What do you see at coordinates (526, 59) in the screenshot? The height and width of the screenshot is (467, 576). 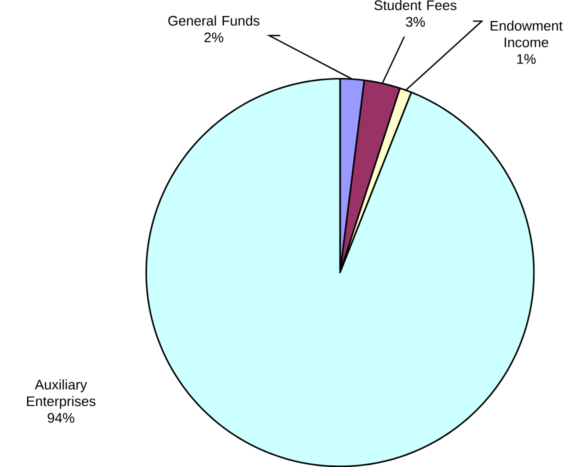 I see `data-label: 1%` at bounding box center [526, 59].